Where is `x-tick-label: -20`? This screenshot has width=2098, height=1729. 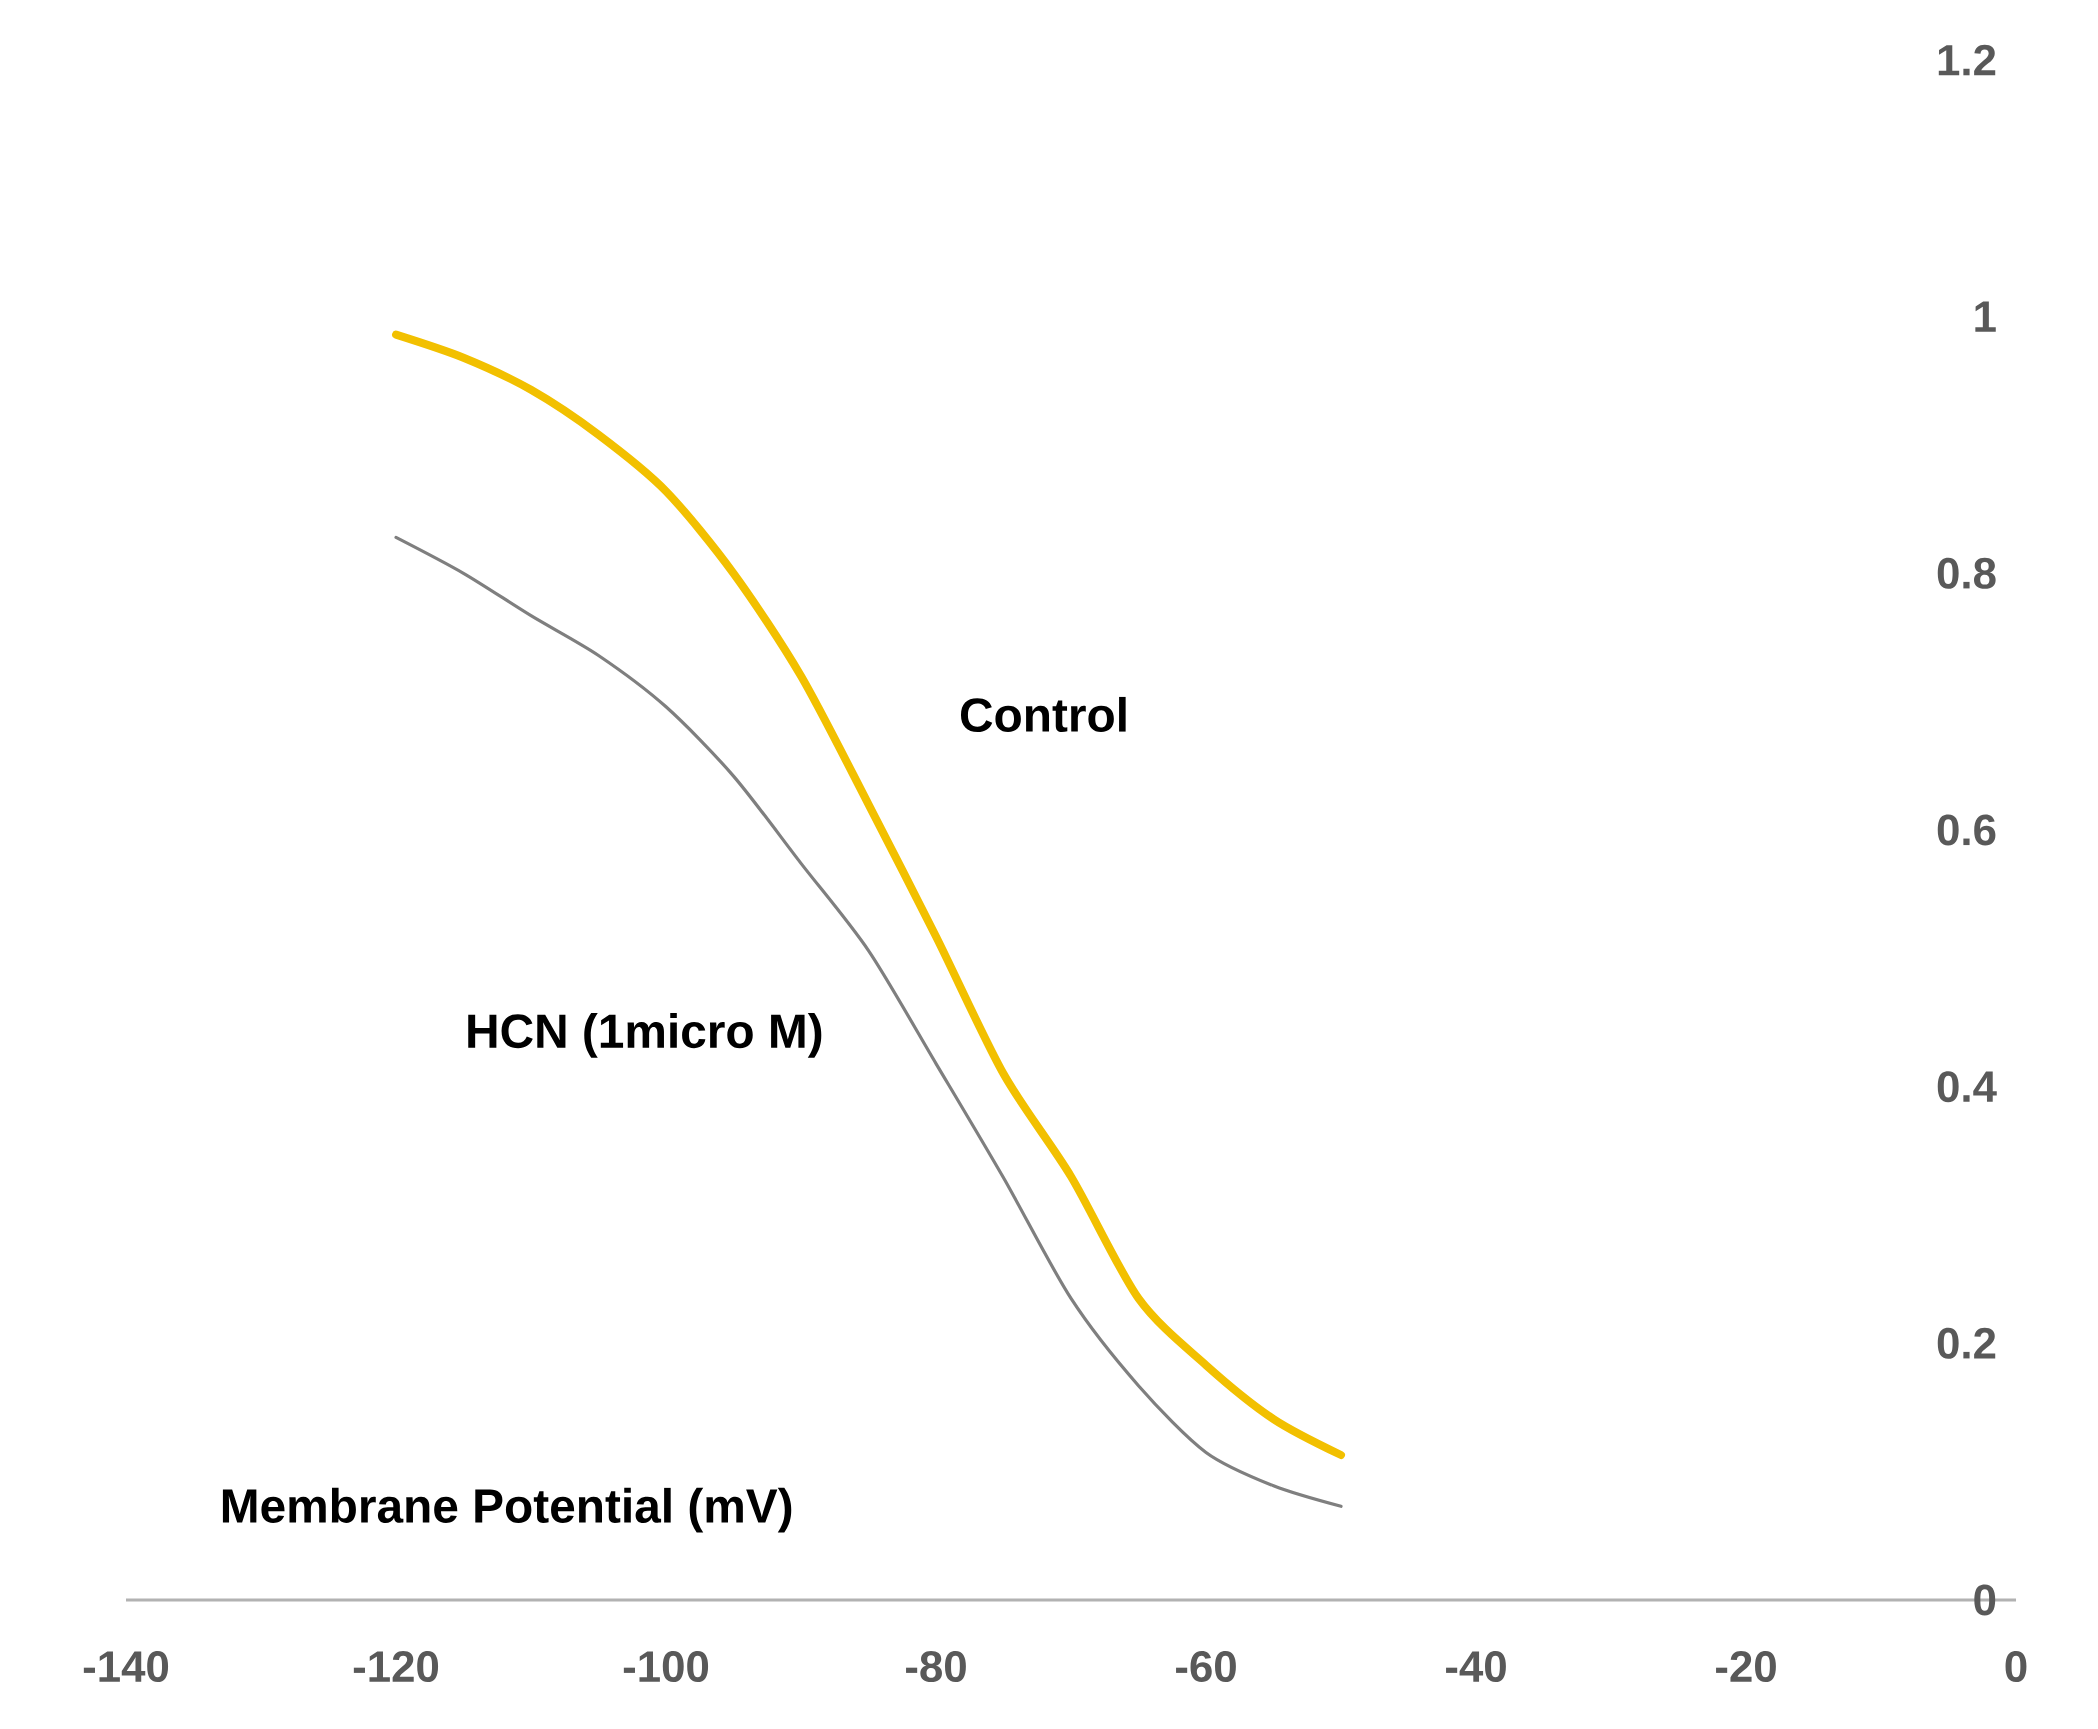
x-tick-label: -20 is located at coordinates (1746, 1667).